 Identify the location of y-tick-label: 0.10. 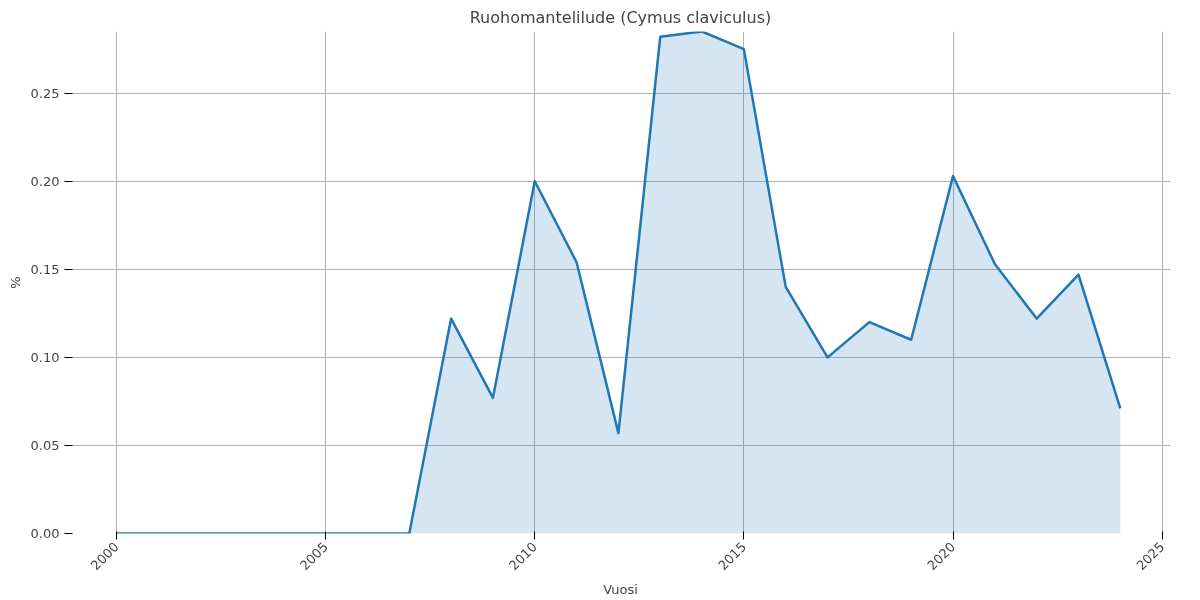
(45, 357).